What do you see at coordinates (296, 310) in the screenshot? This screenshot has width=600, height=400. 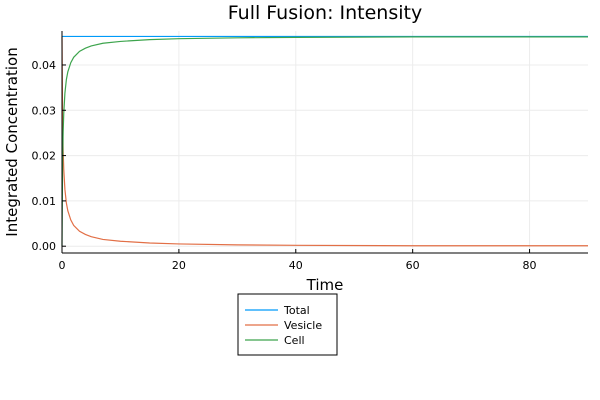 I see `legend-label-total: Total` at bounding box center [296, 310].